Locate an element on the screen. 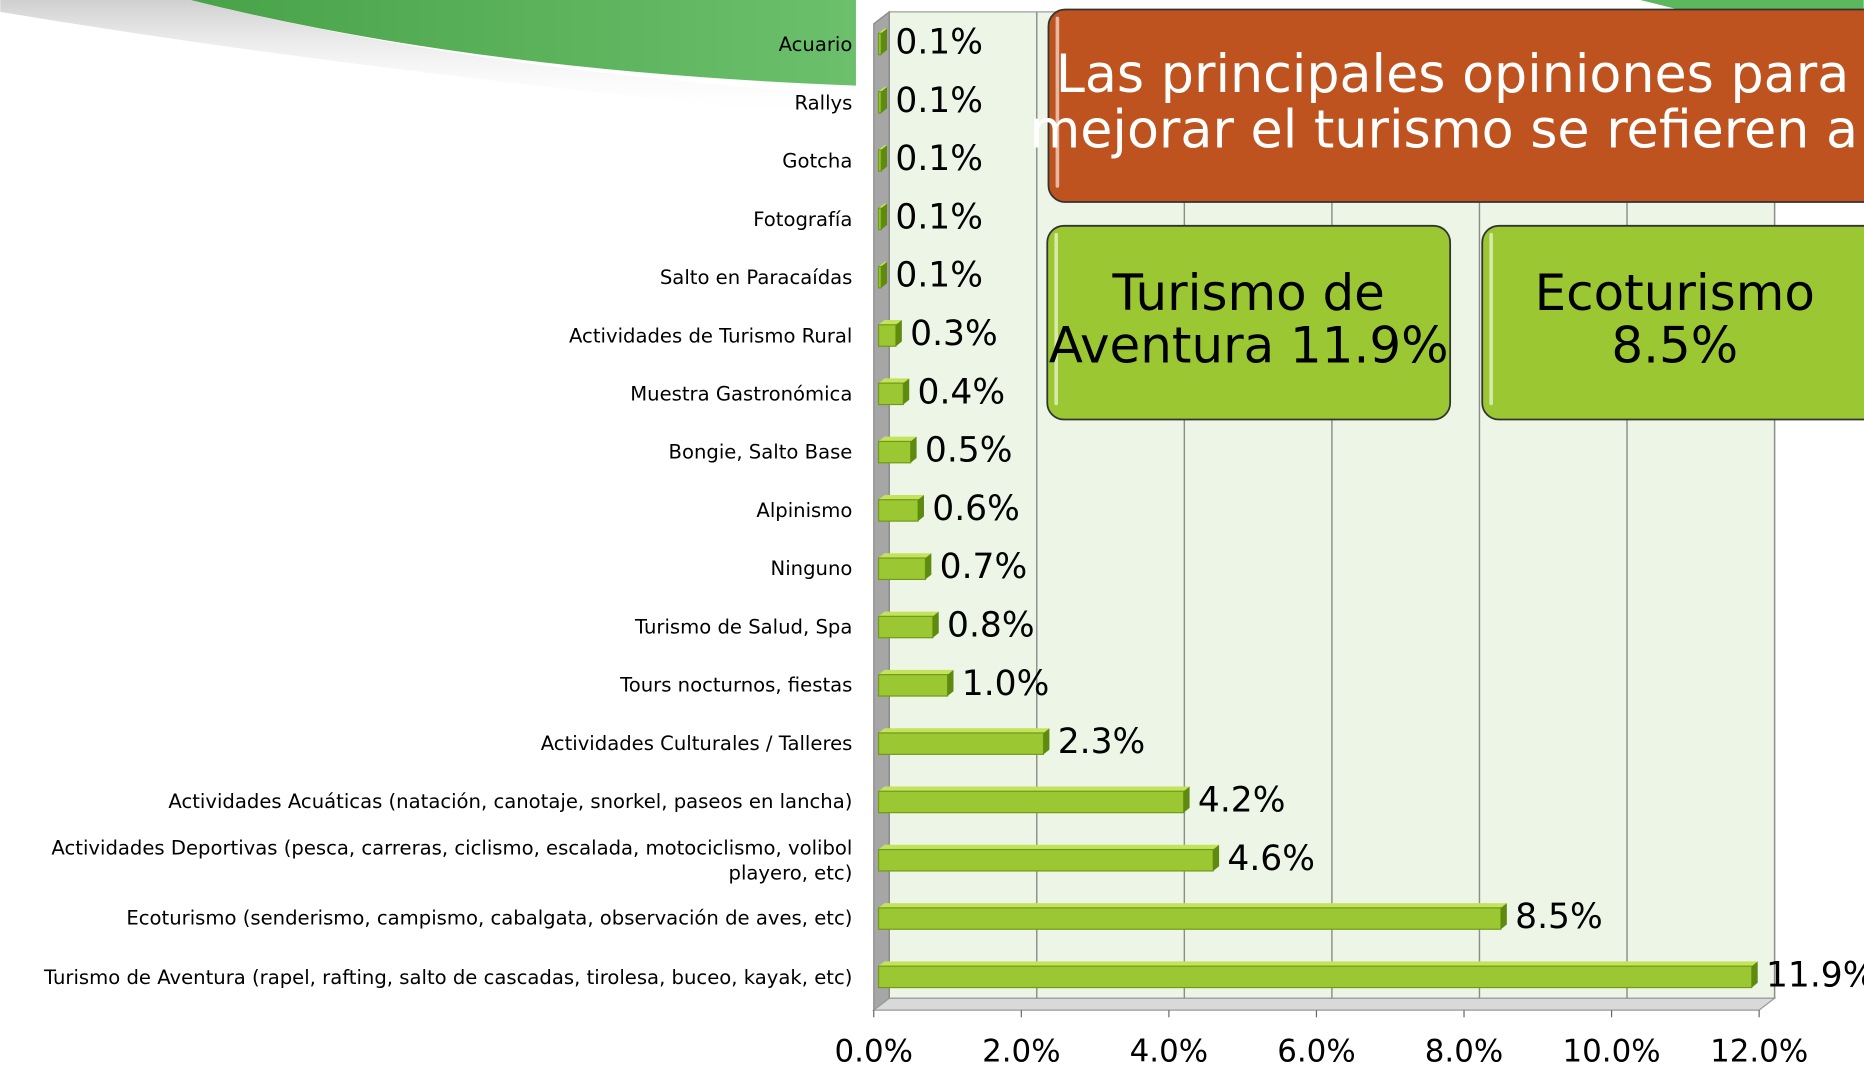 This screenshot has width=1864, height=1066. y-tick-label: Bongie, Salto Base is located at coordinates (760, 452).